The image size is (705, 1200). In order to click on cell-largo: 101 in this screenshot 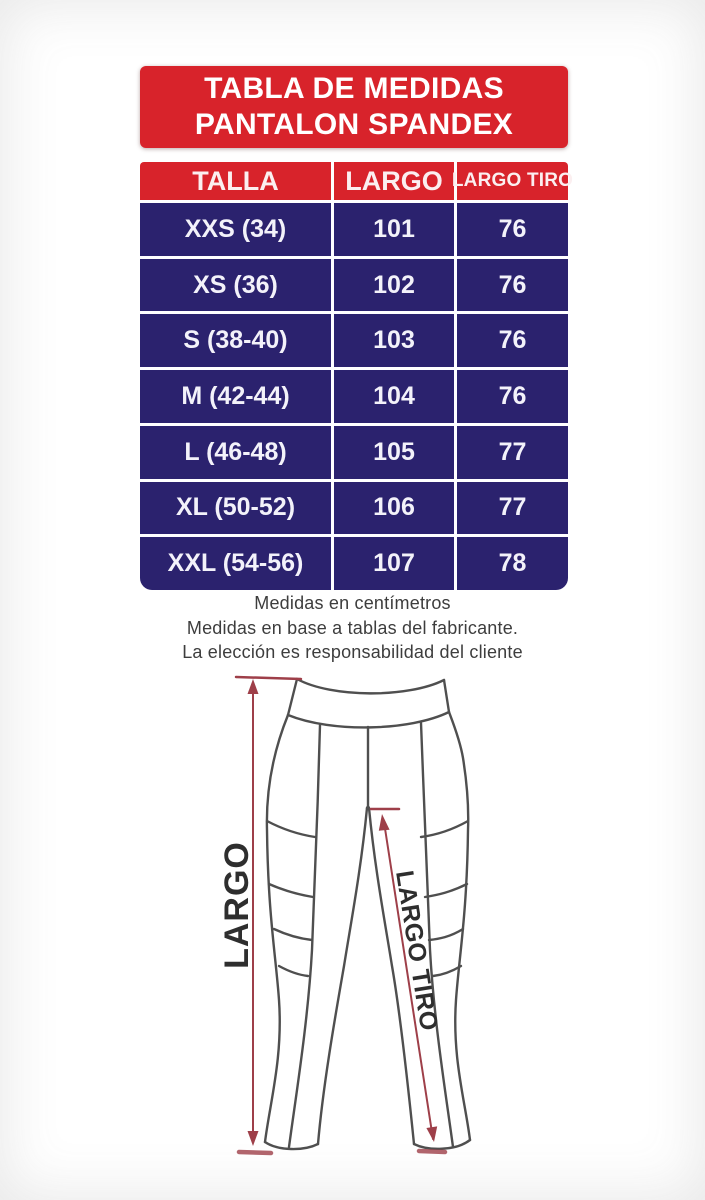, I will do `click(394, 229)`.